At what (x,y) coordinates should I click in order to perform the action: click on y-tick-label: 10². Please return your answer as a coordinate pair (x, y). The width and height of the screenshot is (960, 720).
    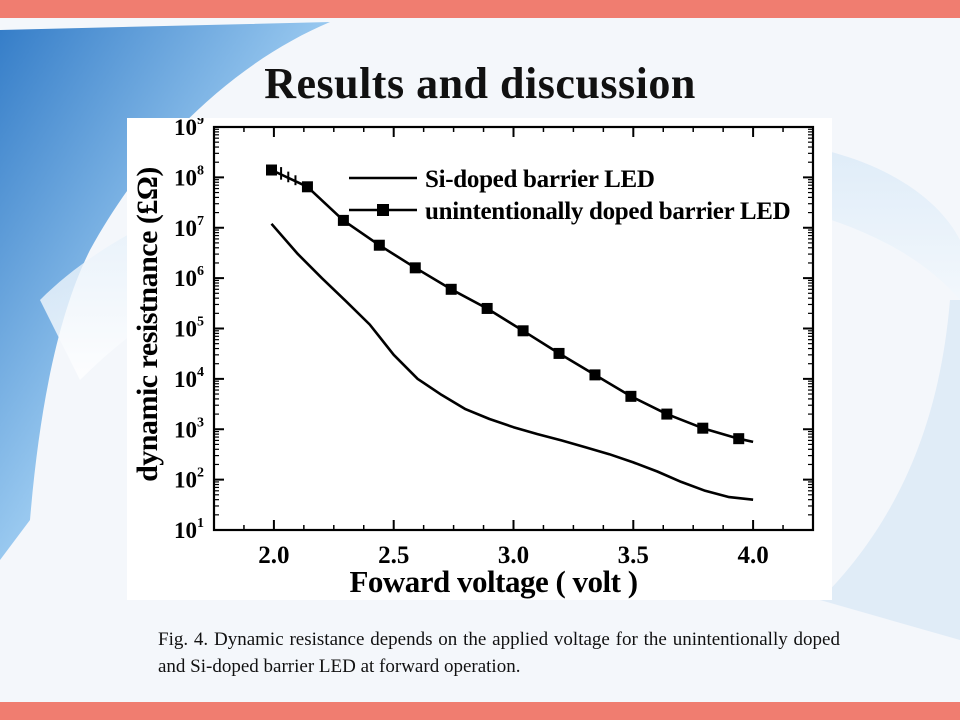
    Looking at the image, I should click on (189, 479).